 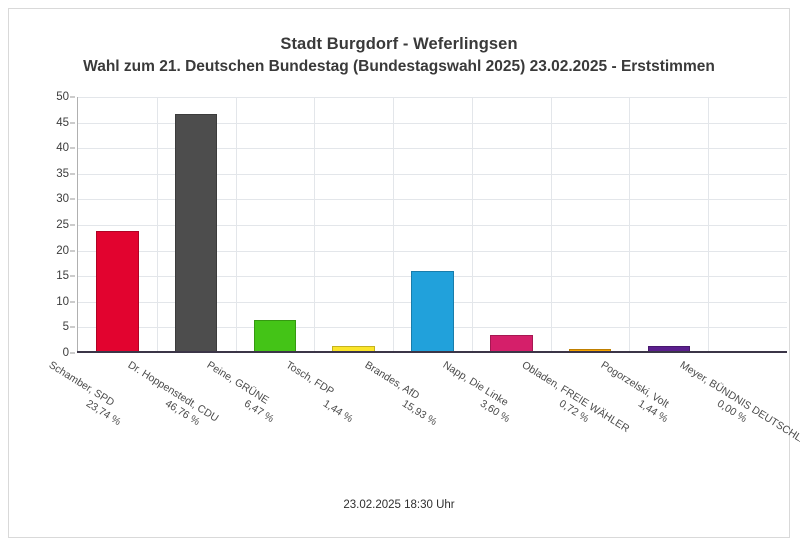 I want to click on footer-timestamp: 23.02.2025 18:30 Uhr, so click(x=399, y=505).